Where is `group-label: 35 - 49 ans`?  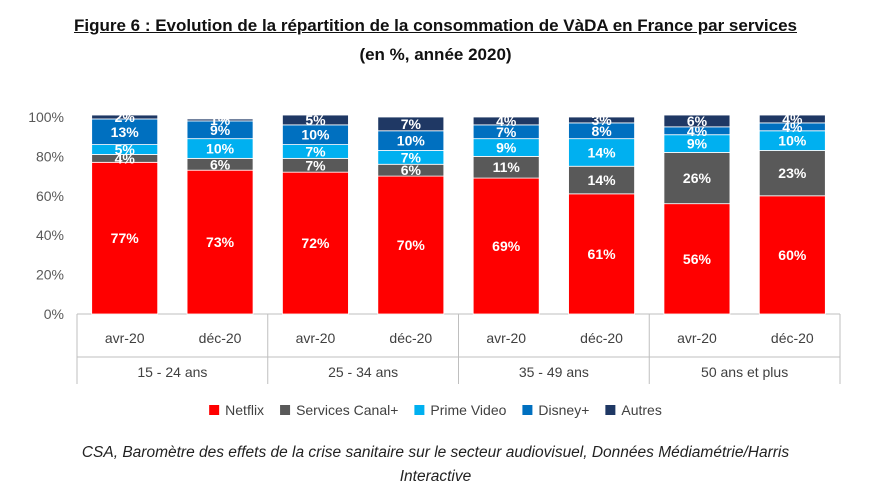
group-label: 35 - 49 ans is located at coordinates (554, 372).